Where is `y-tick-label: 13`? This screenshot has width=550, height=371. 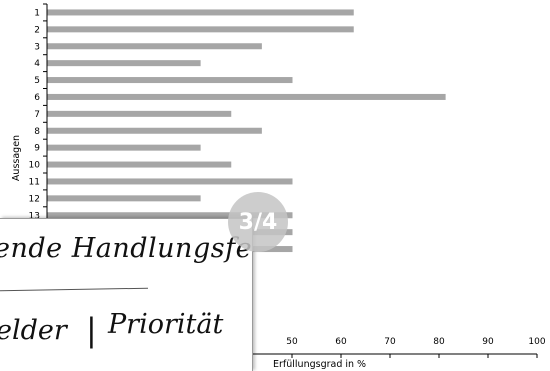 y-tick-label: 13 is located at coordinates (34, 216).